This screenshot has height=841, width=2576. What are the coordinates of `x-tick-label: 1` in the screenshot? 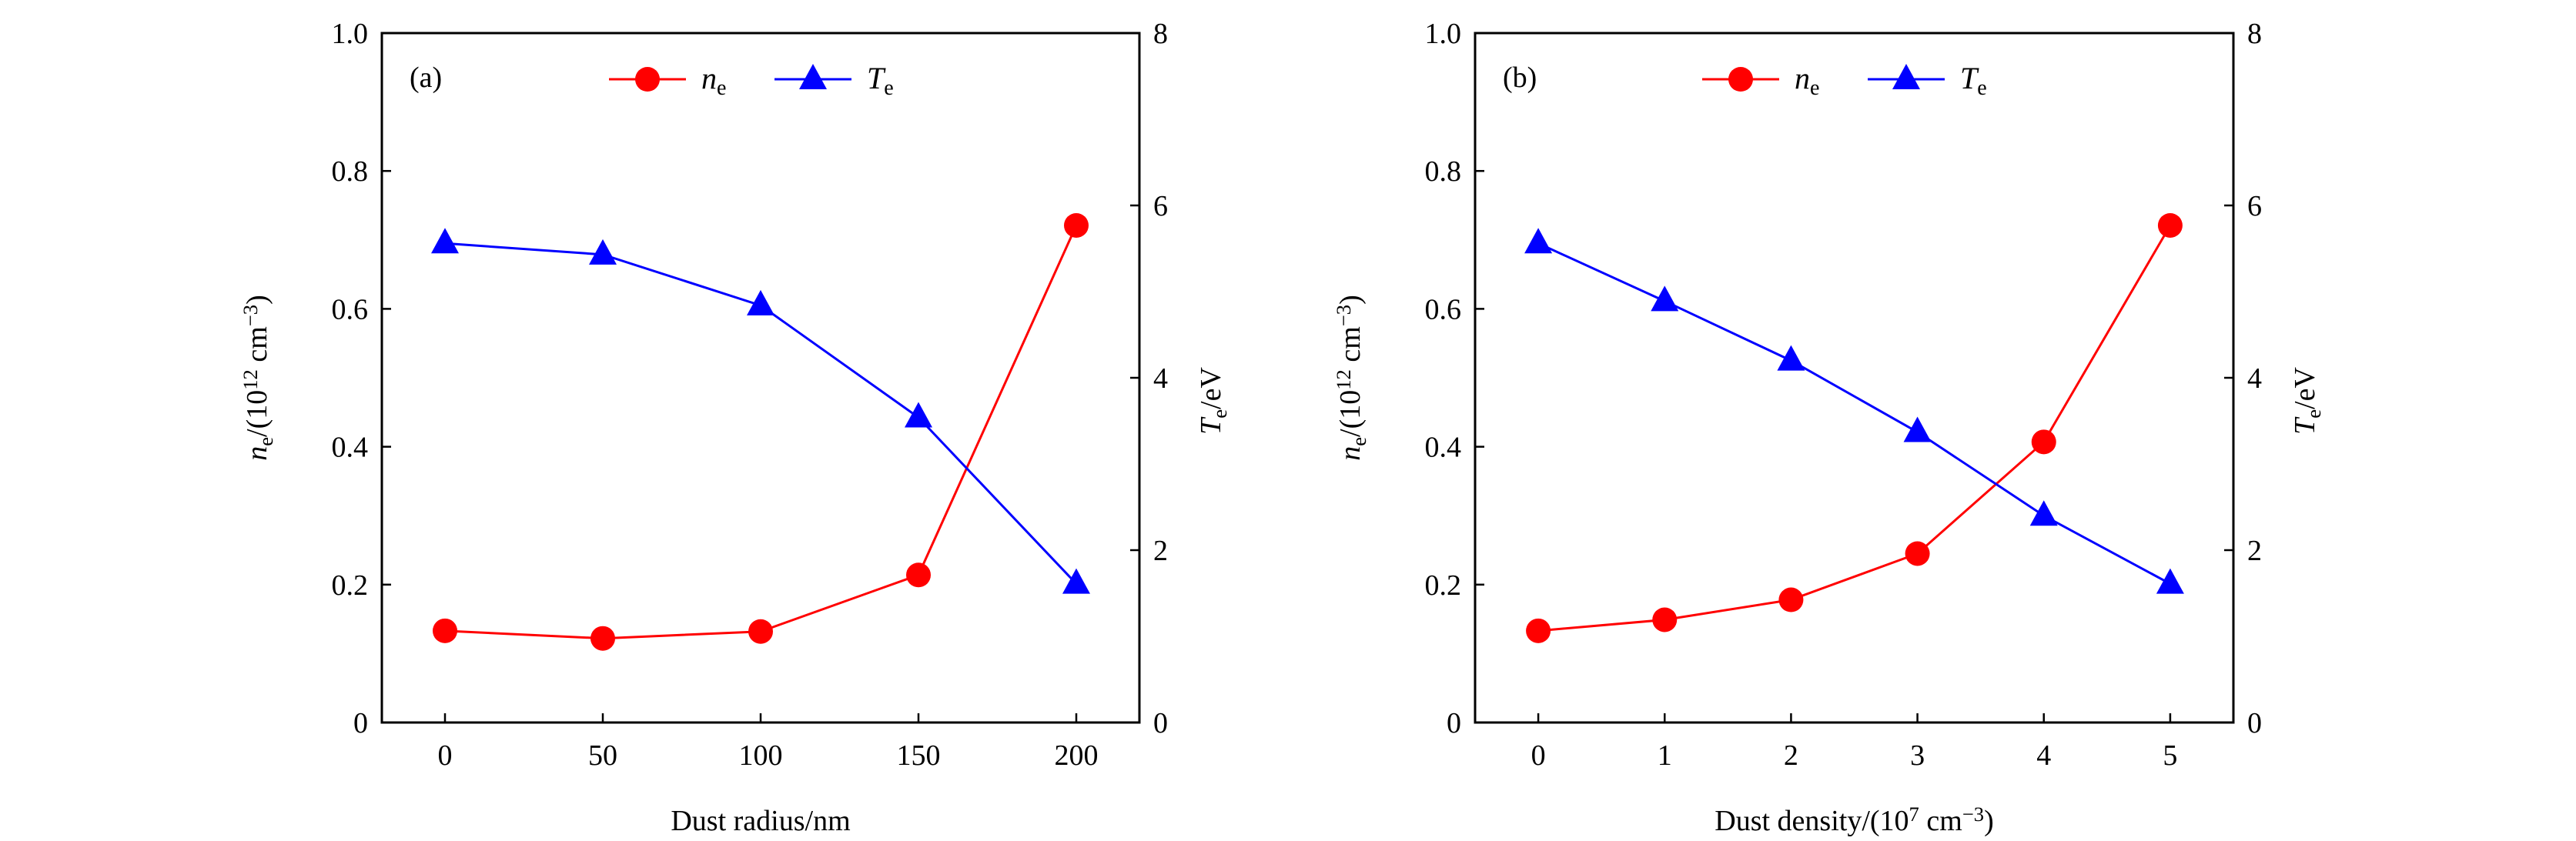 It's located at (1665, 755).